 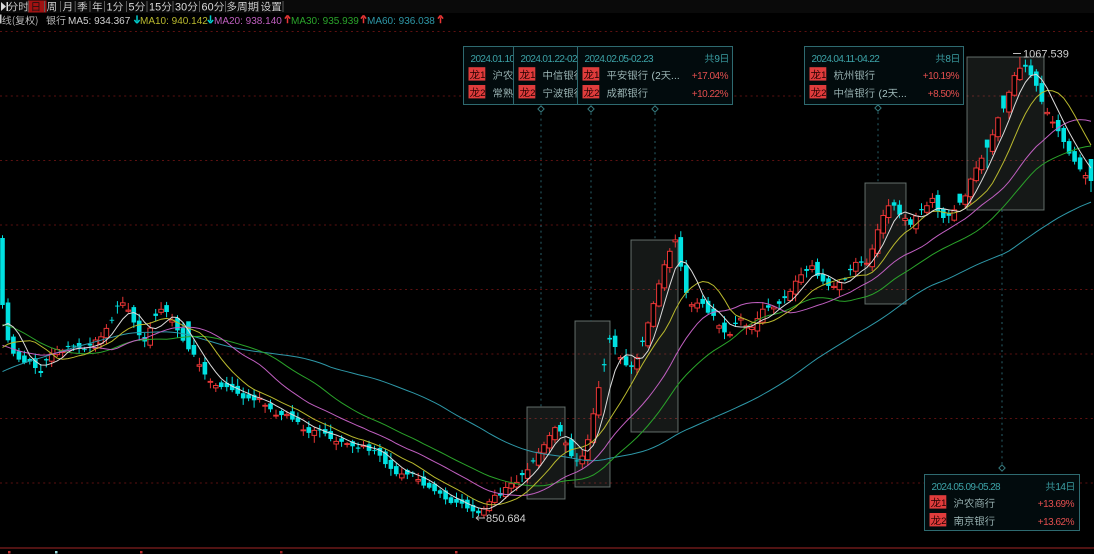 I want to click on svg-text: 2024.04.11-04.22, so click(x=846, y=59).